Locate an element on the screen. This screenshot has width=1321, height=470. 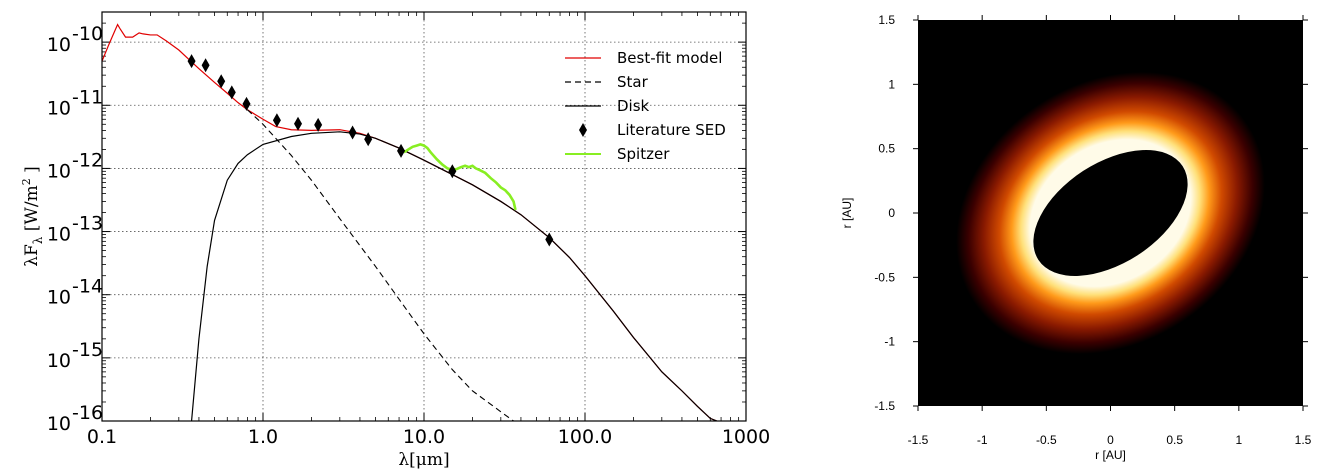
disk-y-tick-label: -1.5 is located at coordinates (884, 406).